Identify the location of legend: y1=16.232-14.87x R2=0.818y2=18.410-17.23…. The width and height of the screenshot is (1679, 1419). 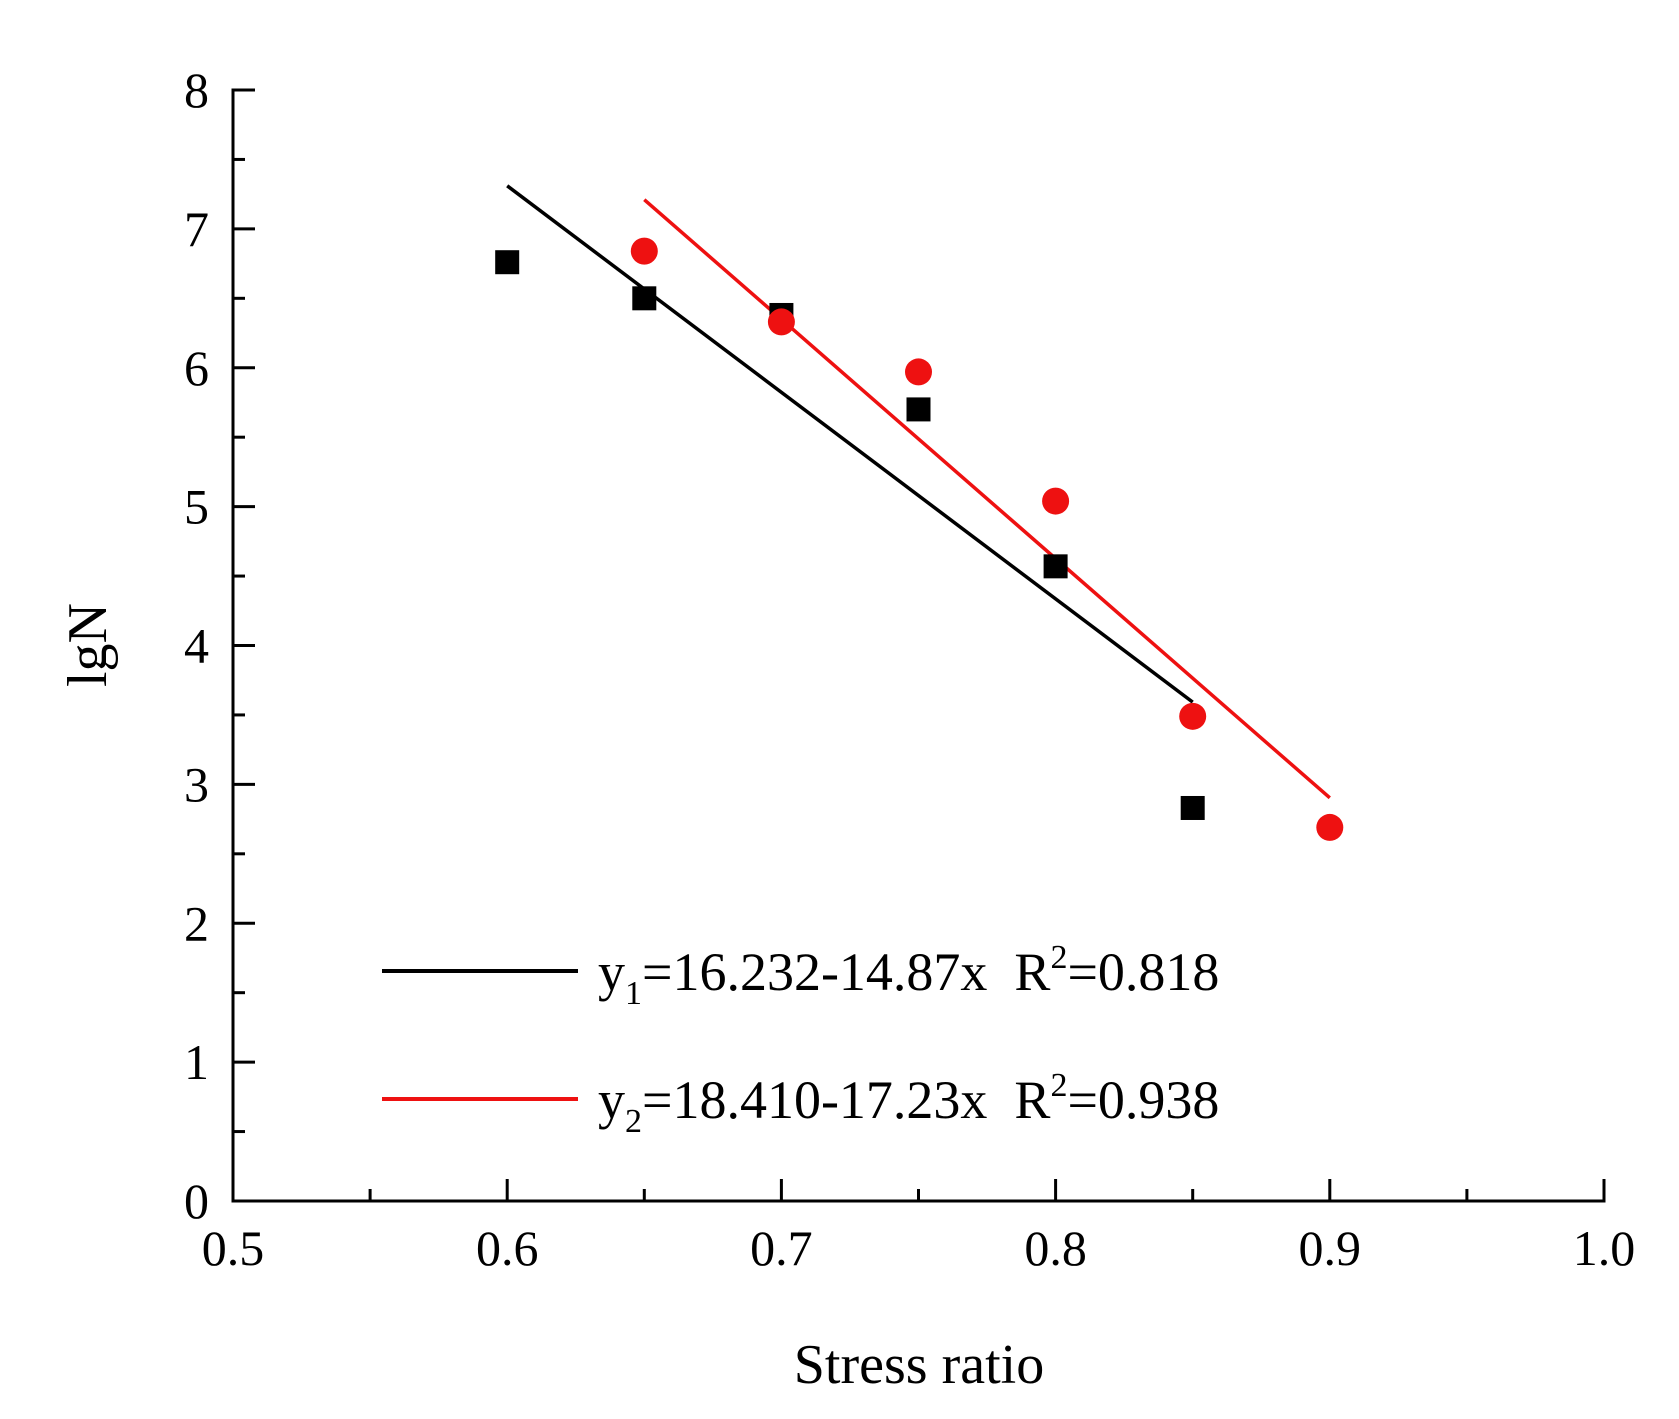
(800, 1039).